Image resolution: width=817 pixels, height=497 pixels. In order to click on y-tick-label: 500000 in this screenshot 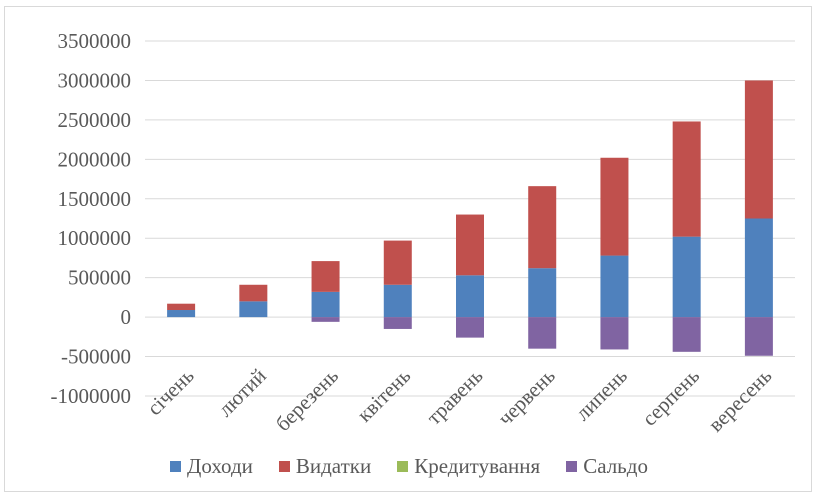, I will do `click(99, 278)`.